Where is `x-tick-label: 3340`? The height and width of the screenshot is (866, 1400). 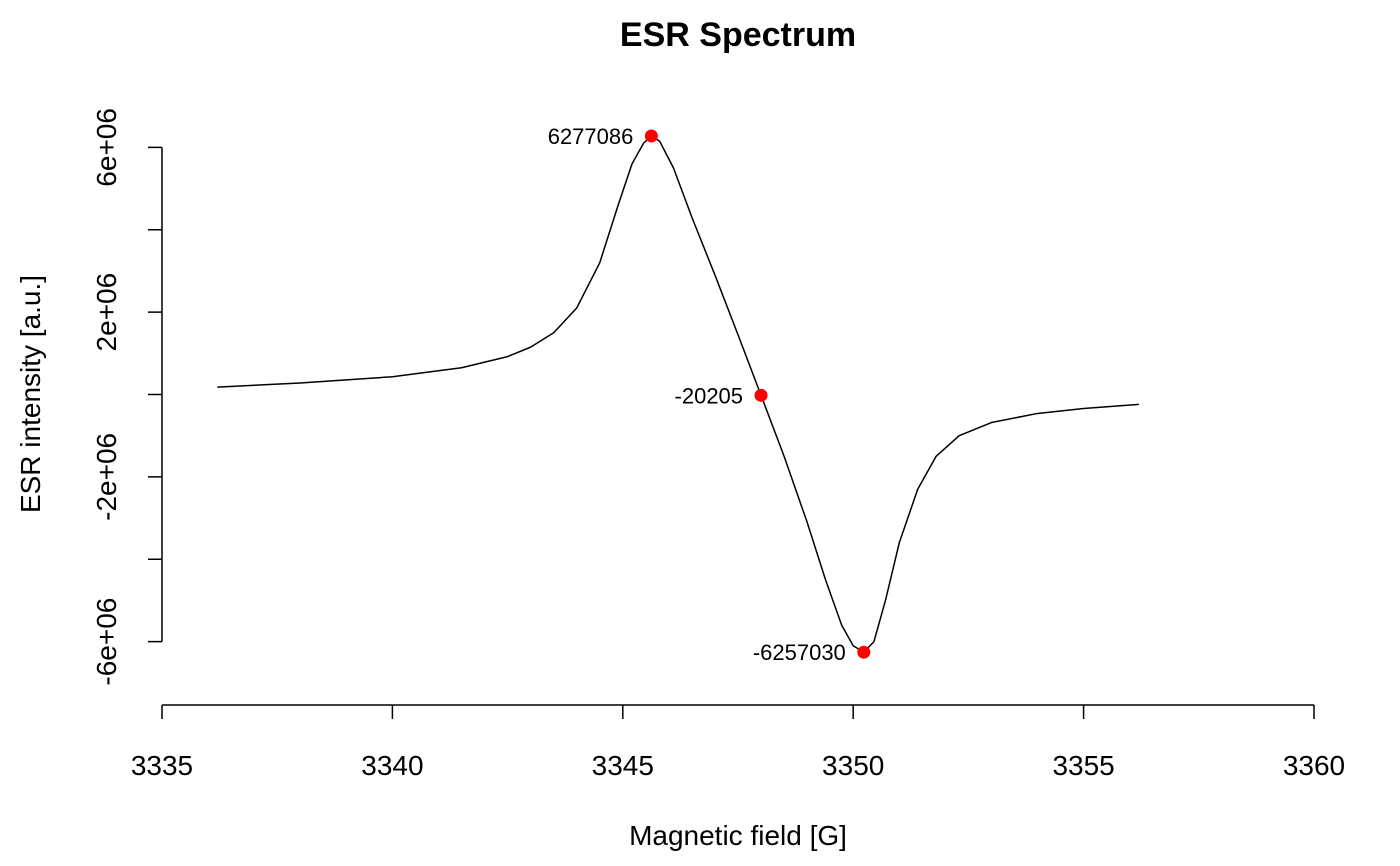 x-tick-label: 3340 is located at coordinates (392, 765).